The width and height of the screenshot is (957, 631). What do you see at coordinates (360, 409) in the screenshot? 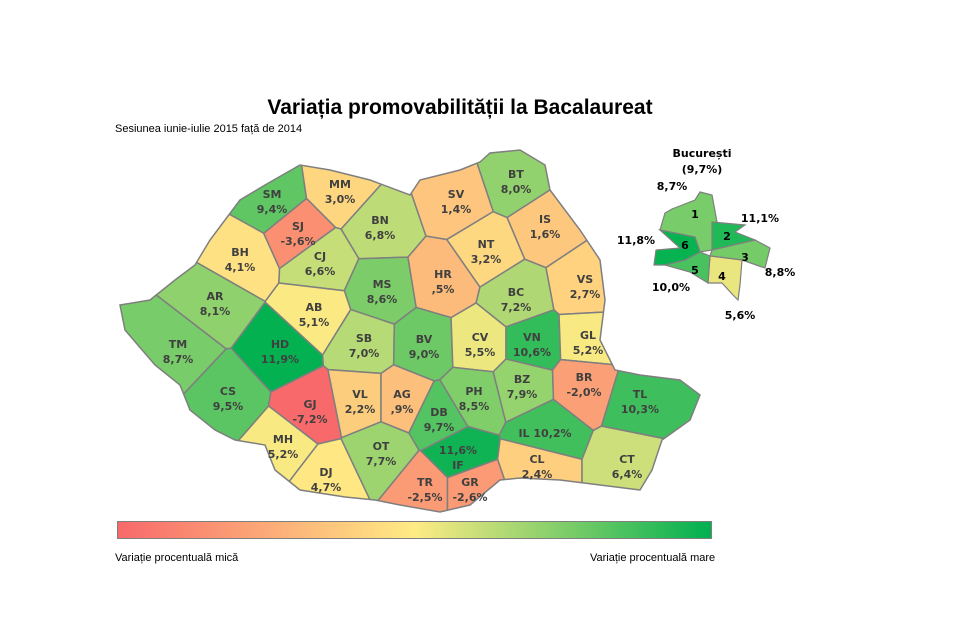
I see `county-value: 2,2%` at bounding box center [360, 409].